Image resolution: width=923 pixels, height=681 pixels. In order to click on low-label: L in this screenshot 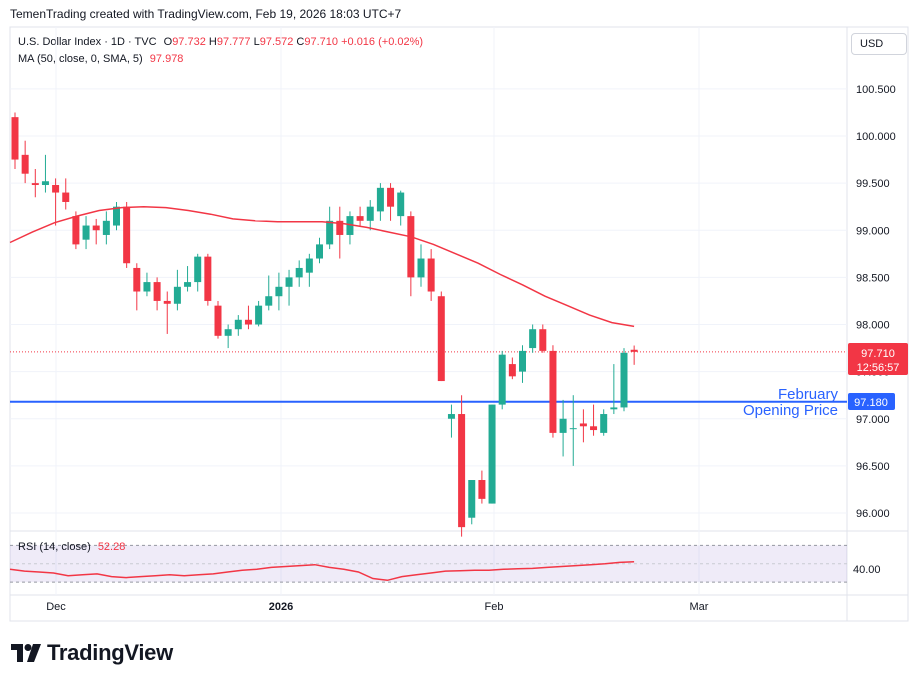, I will do `click(256, 42)`.